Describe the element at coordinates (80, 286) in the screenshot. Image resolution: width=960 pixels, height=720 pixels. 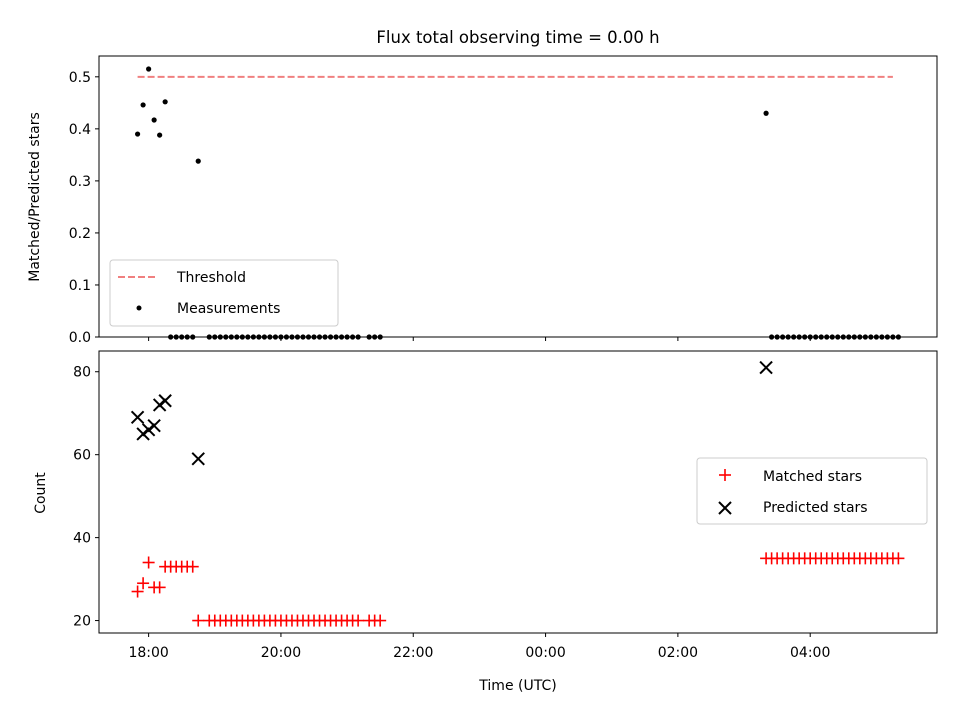
I see `y-tick-label: 0.1` at that location.